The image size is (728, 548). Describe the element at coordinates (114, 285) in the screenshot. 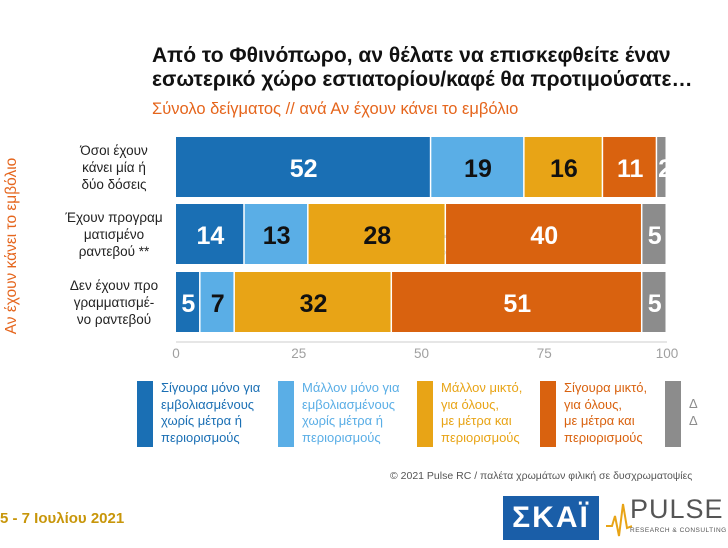

I see `category-label: Δεν έχουν προ` at that location.